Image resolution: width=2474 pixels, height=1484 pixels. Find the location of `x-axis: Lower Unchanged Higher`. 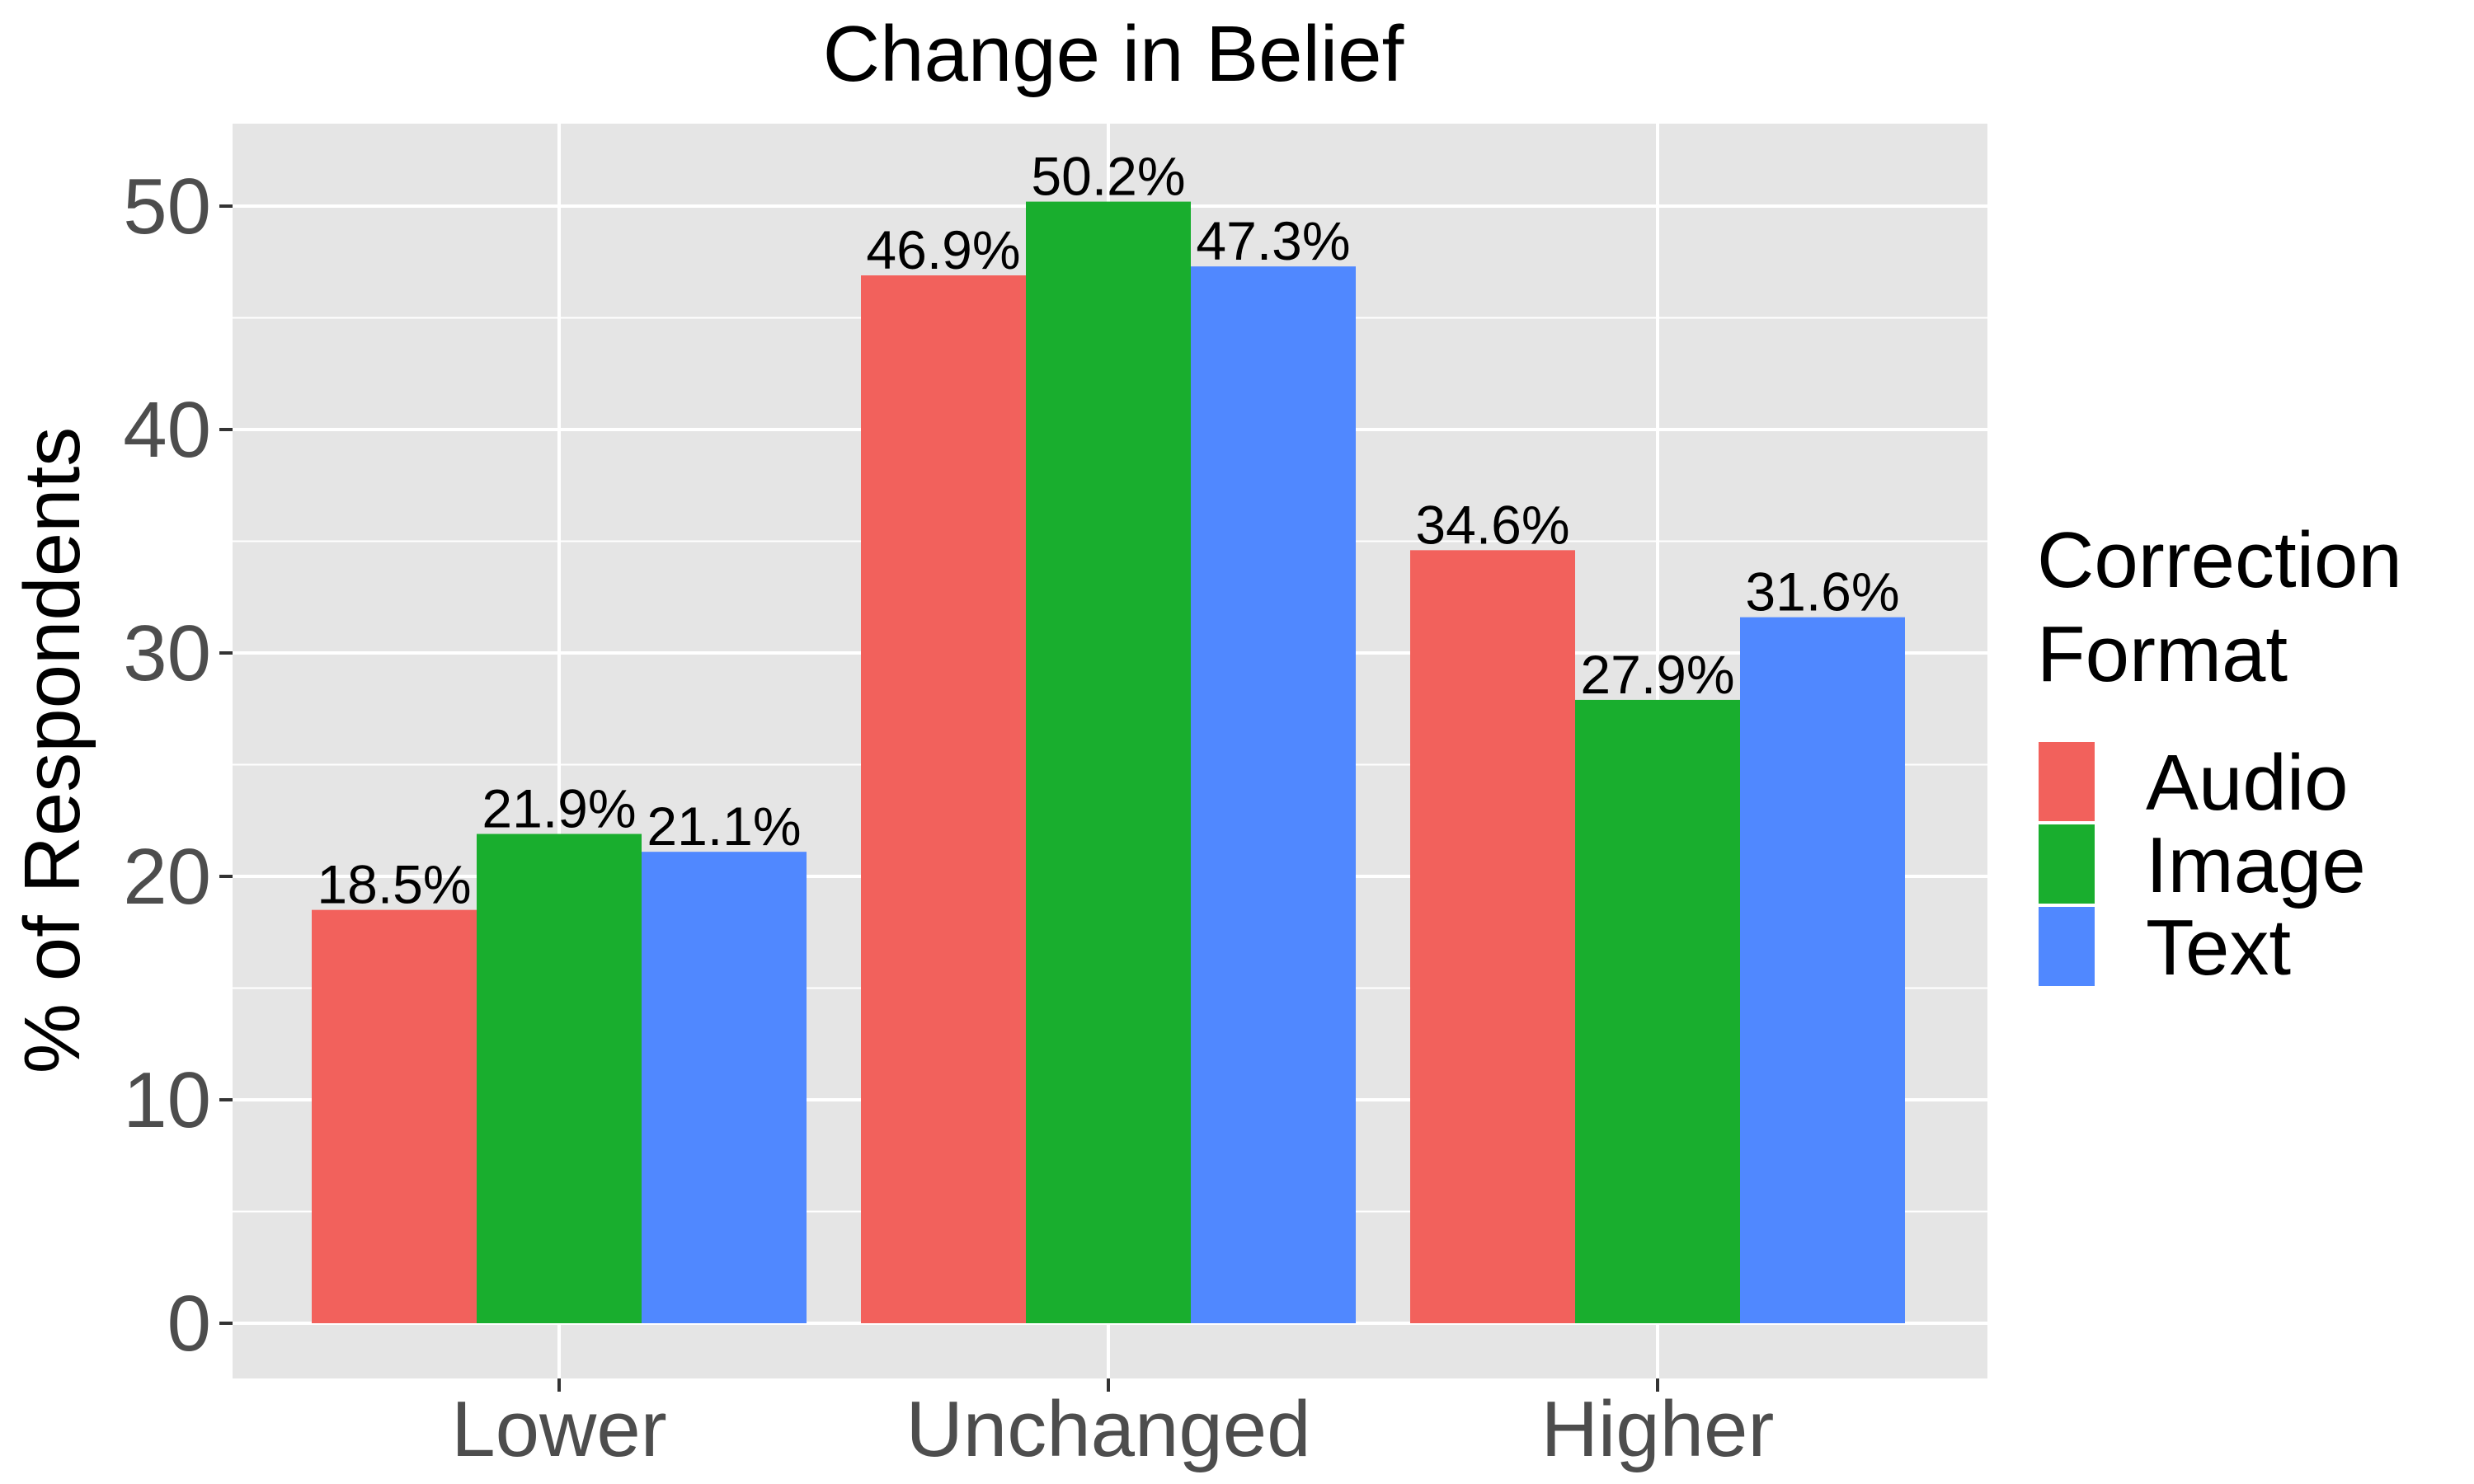

x-axis: Lower Unchanged Higher is located at coordinates (1112, 1425).